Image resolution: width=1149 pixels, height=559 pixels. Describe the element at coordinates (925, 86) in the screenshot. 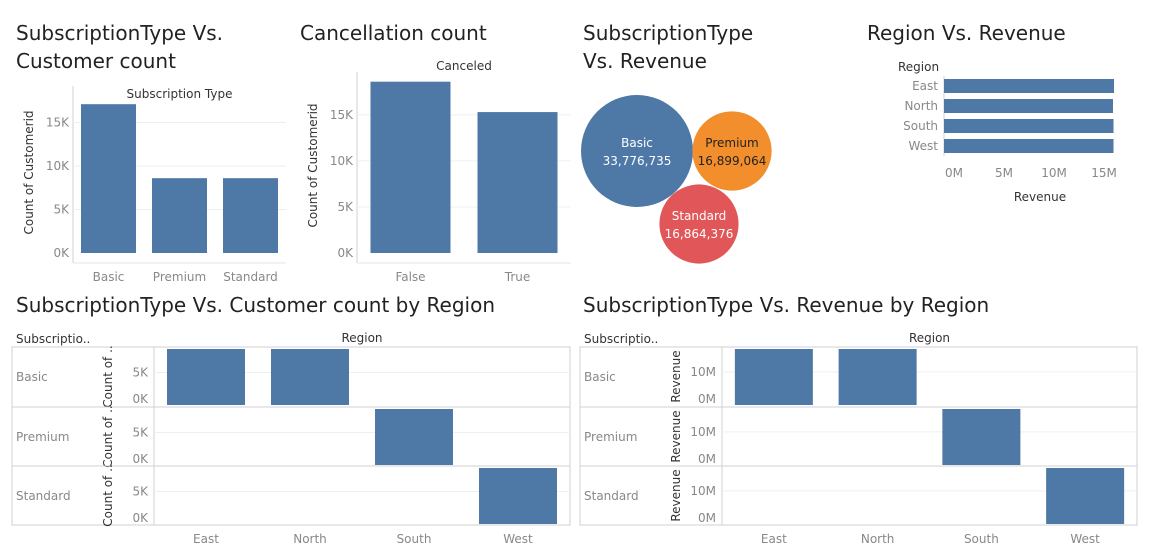

I see `y-tick-label: East` at that location.